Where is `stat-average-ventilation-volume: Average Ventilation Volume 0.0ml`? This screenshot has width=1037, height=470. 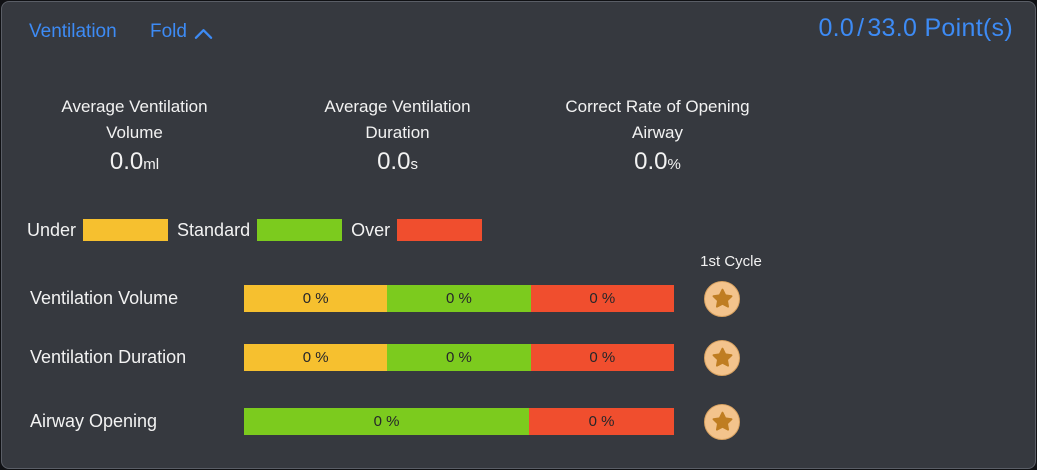
stat-average-ventilation-volume: Average Ventilation Volume 0.0ml is located at coordinates (134, 136).